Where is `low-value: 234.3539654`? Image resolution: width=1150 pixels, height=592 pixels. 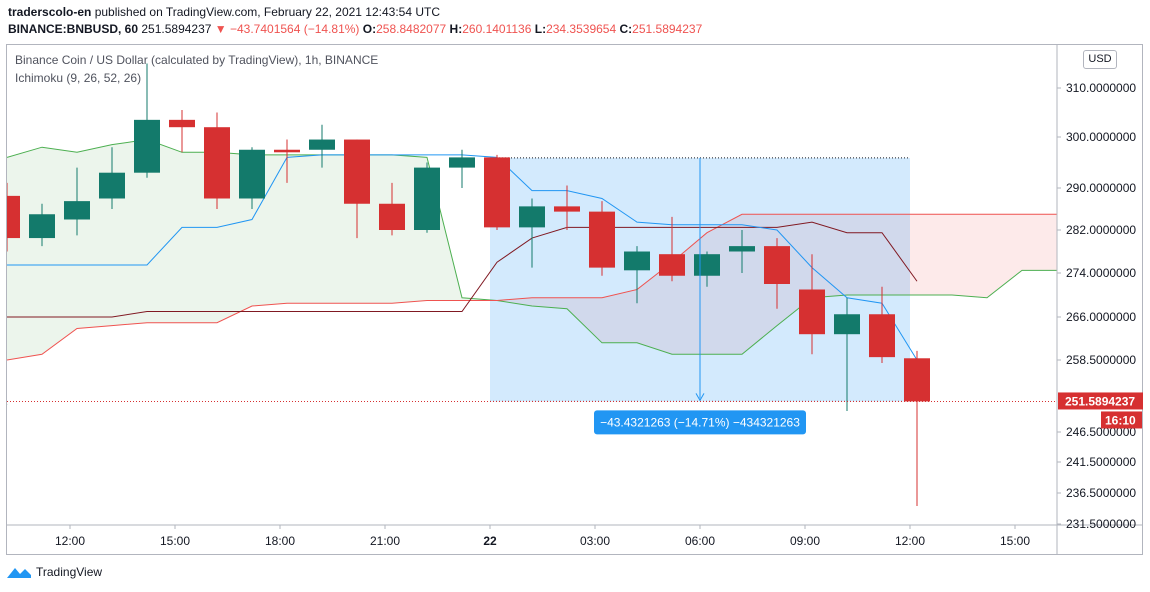 low-value: 234.3539654 is located at coordinates (581, 29).